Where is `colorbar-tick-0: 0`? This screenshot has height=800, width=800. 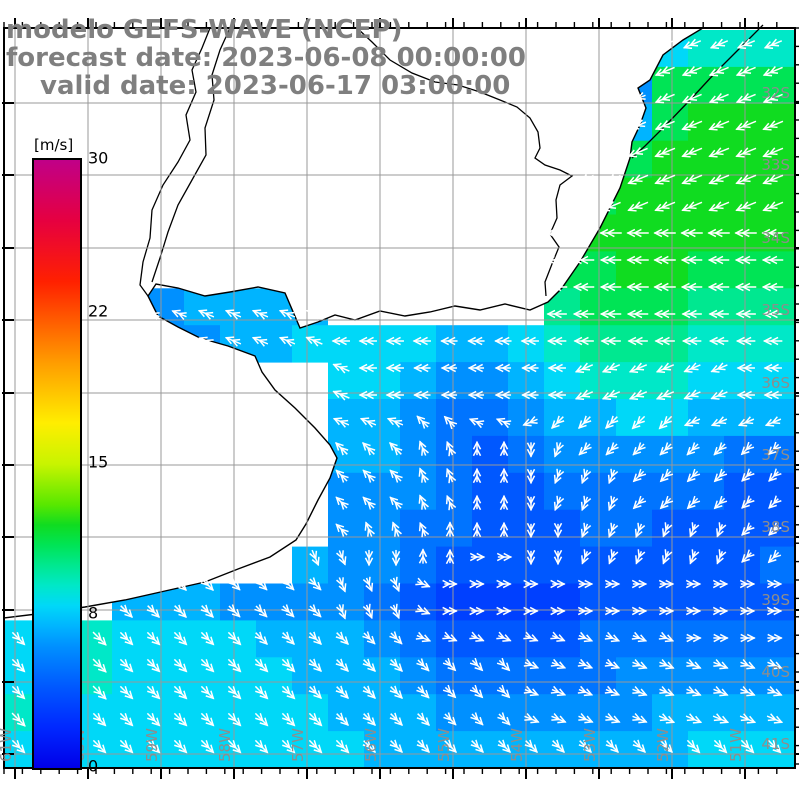 colorbar-tick-0: 0 is located at coordinates (93, 766).